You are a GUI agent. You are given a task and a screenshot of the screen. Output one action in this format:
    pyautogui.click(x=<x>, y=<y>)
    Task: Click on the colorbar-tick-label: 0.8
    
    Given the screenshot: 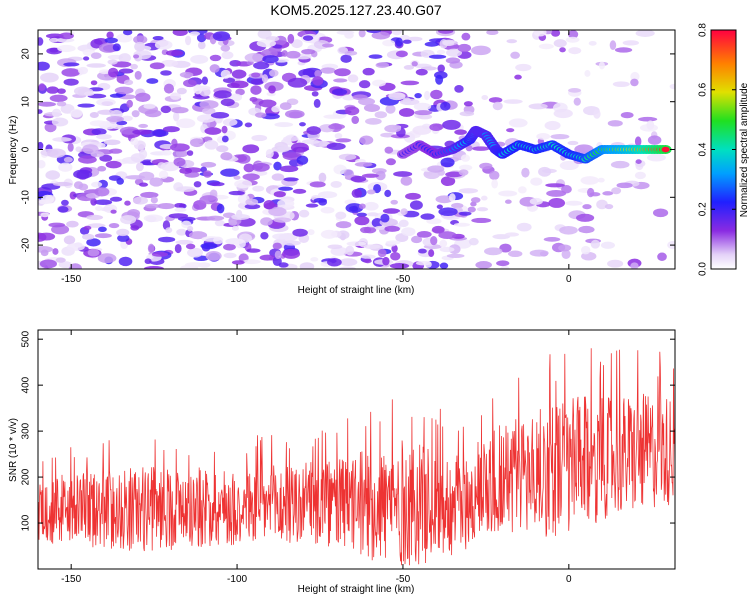 What is the action you would take?
    pyautogui.click(x=703, y=30)
    